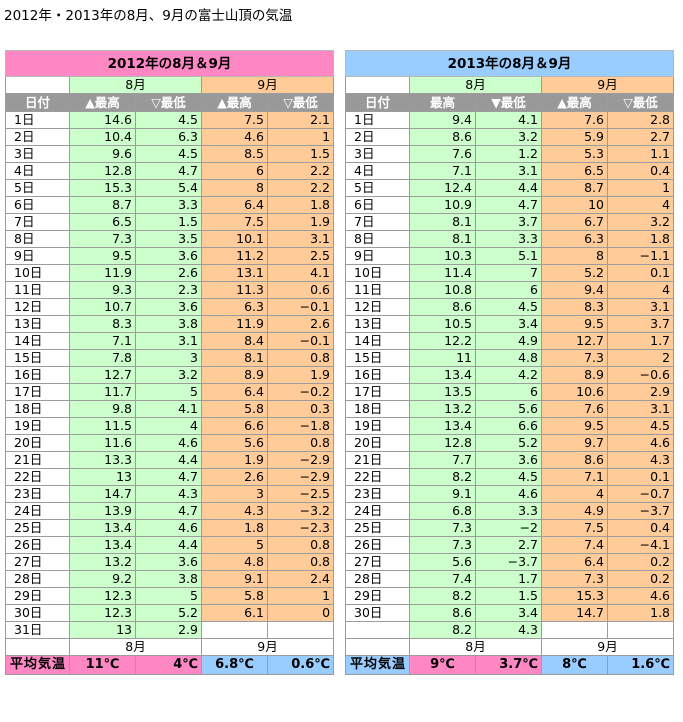 The image size is (683, 722). I want to click on aug-min-cell: 3.5, so click(168, 239).